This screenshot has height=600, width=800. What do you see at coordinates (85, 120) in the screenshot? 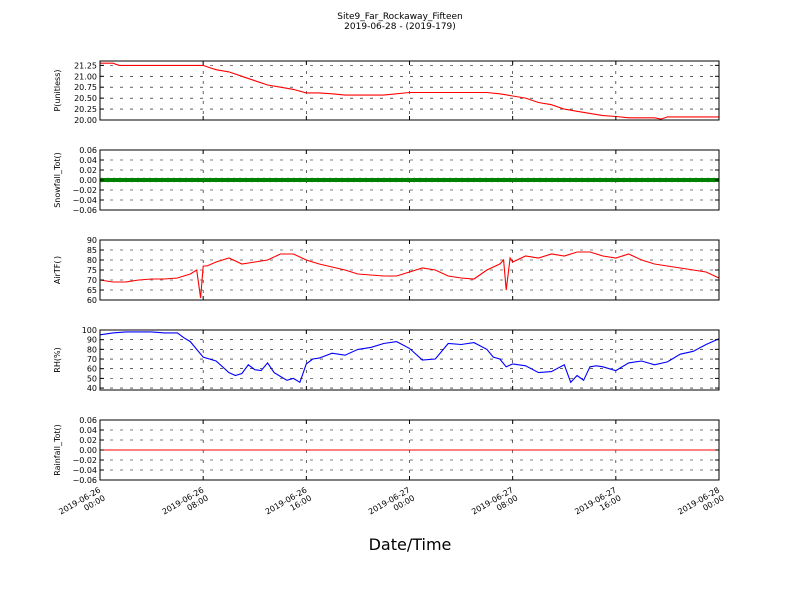
I see `pressure-ytick-label: 20.00` at bounding box center [85, 120].